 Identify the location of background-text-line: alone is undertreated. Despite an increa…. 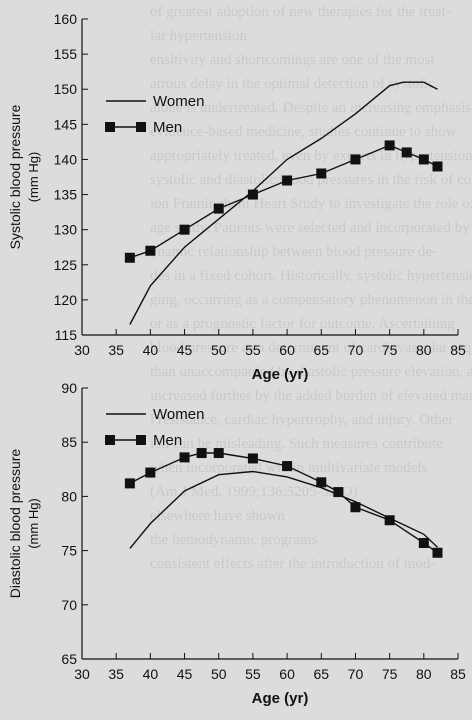
(311, 108).